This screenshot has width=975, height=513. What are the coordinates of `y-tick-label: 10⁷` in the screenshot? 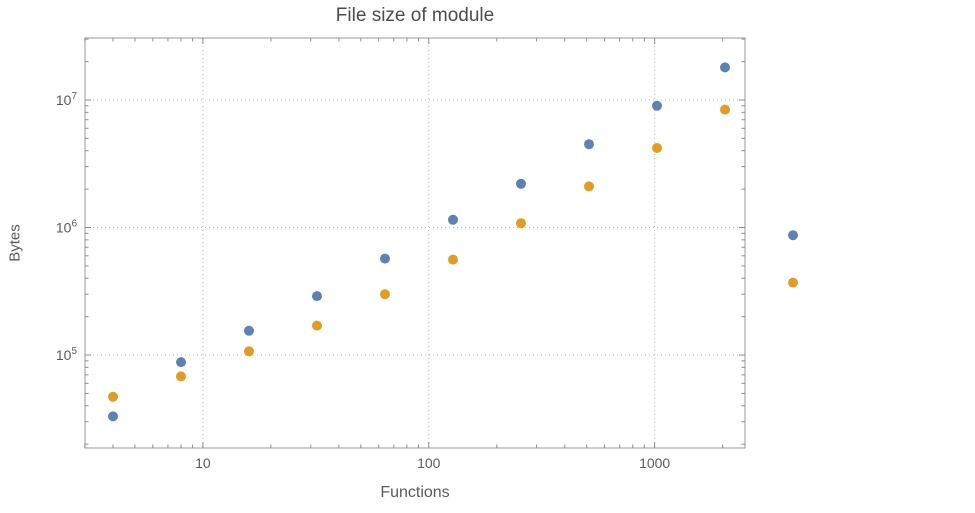 It's located at (67, 99).